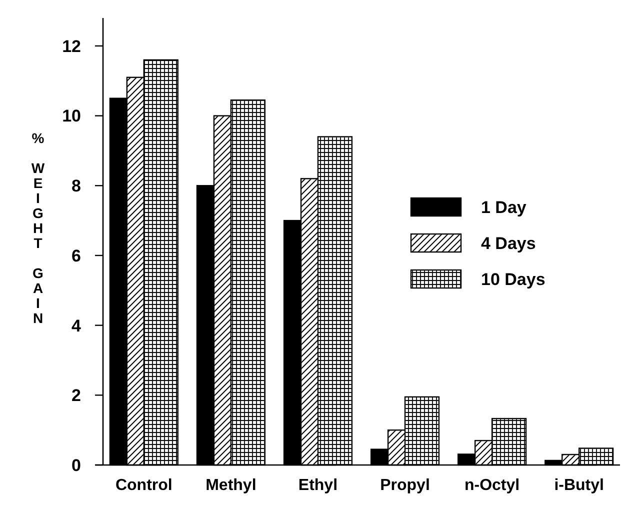  Describe the element at coordinates (504, 207) in the screenshot. I see `legend-label: 1 Day` at that location.